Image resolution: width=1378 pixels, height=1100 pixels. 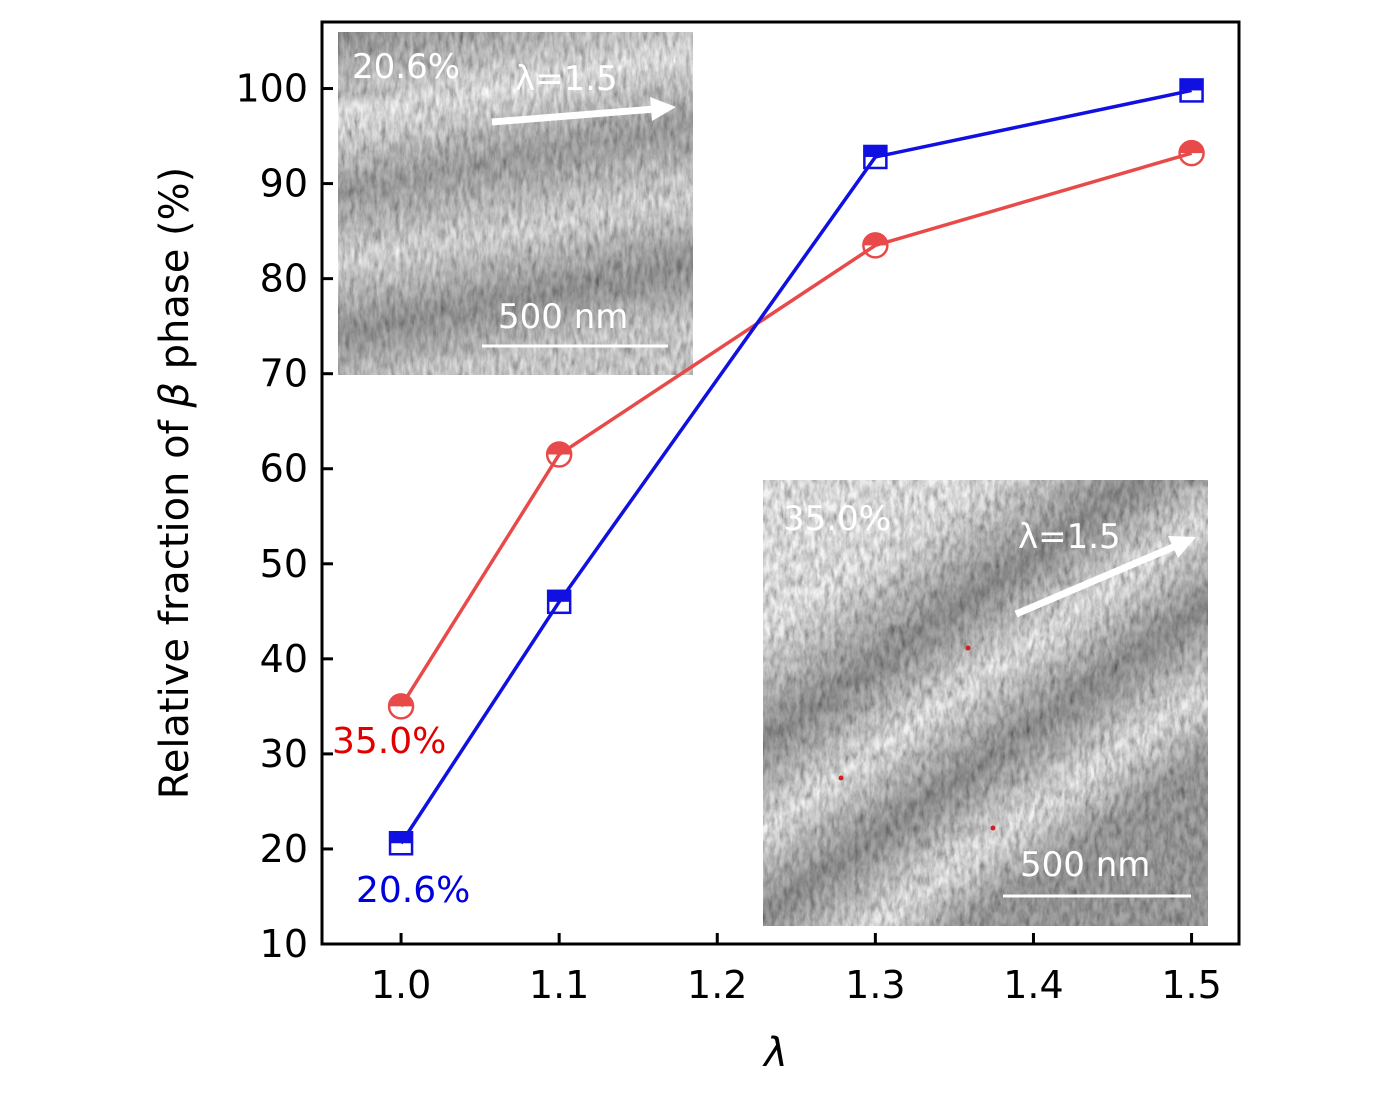 What do you see at coordinates (389, 741) in the screenshot?
I see `circle-series-annotation: 35.0%` at bounding box center [389, 741].